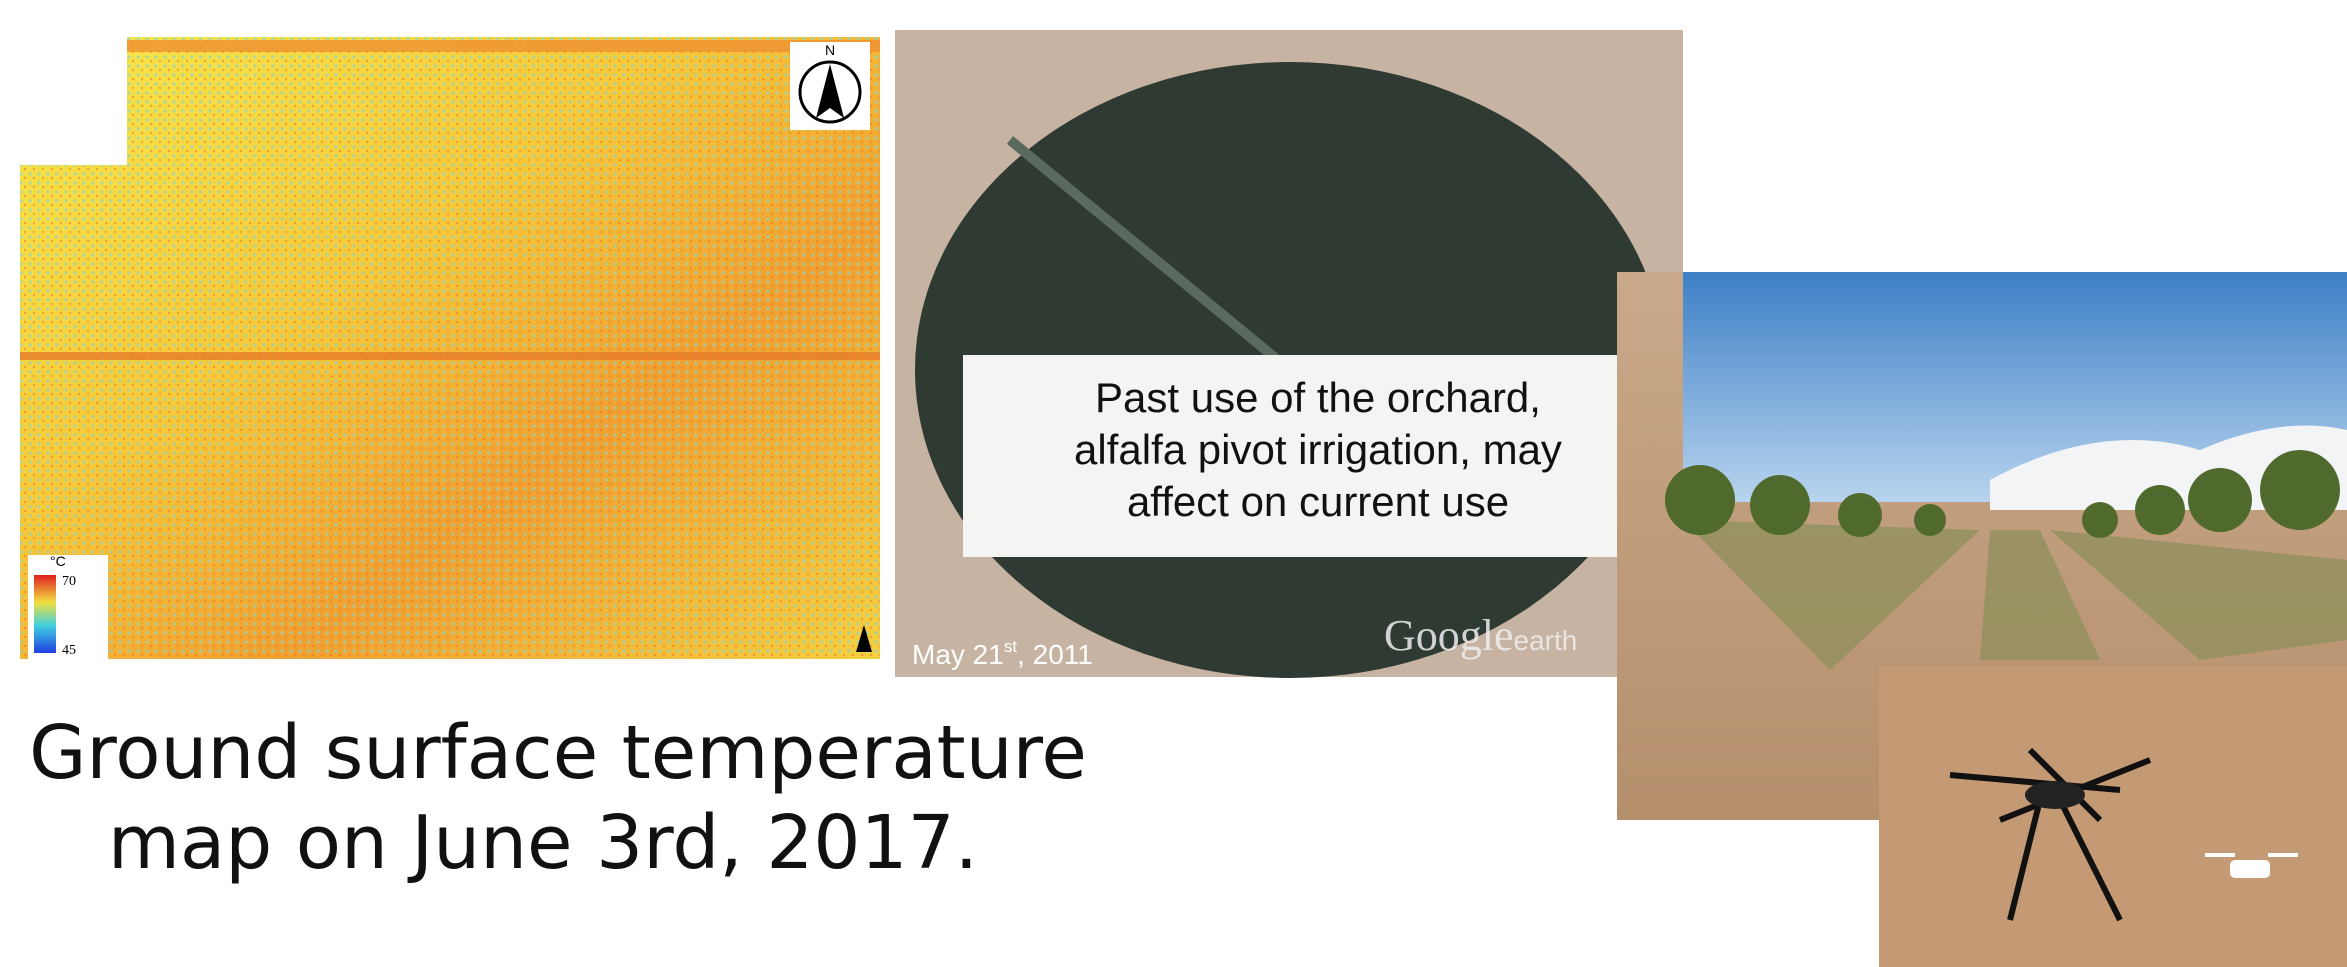 Image resolution: width=2347 pixels, height=967 pixels. What do you see at coordinates (69, 581) in the screenshot?
I see `legend-max: 70` at bounding box center [69, 581].